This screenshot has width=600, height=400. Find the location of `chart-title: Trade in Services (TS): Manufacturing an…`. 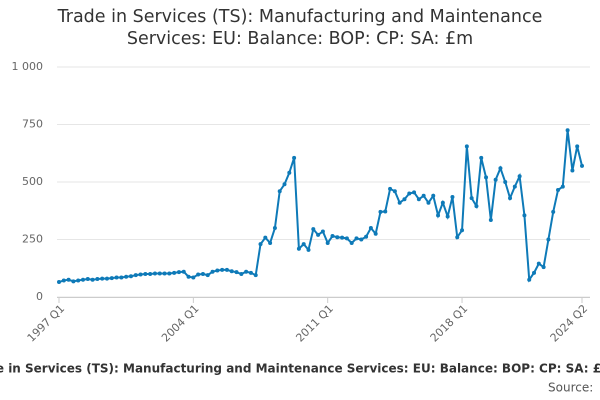

chart-title: Trade in Services (TS): Manufacturing an… is located at coordinates (300, 28).